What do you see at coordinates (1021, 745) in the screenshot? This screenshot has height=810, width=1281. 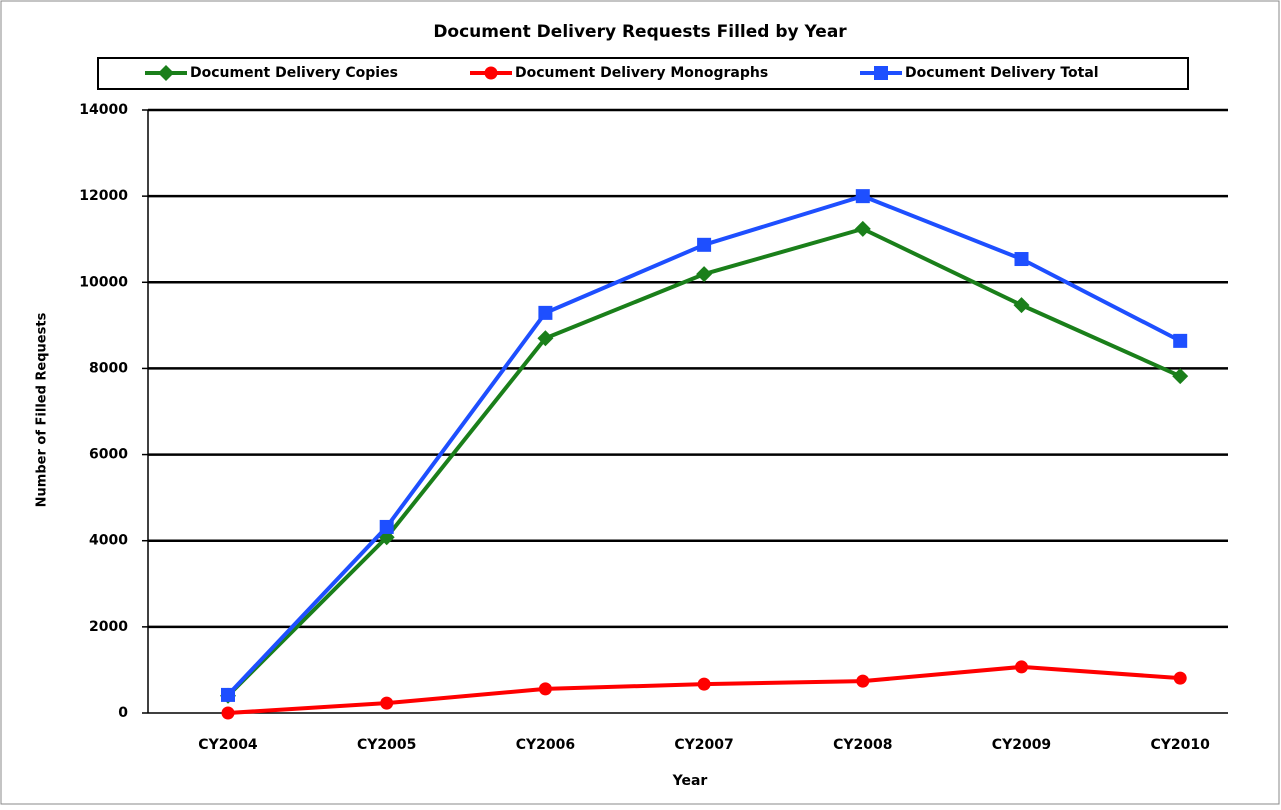 I see `x-tick-label: CY2009` at bounding box center [1021, 745].